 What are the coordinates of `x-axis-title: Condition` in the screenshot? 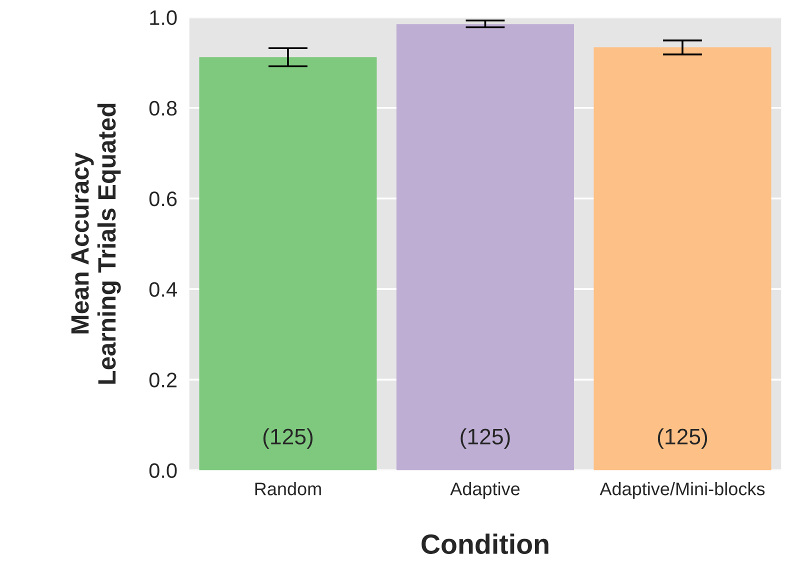 It's located at (485, 544).